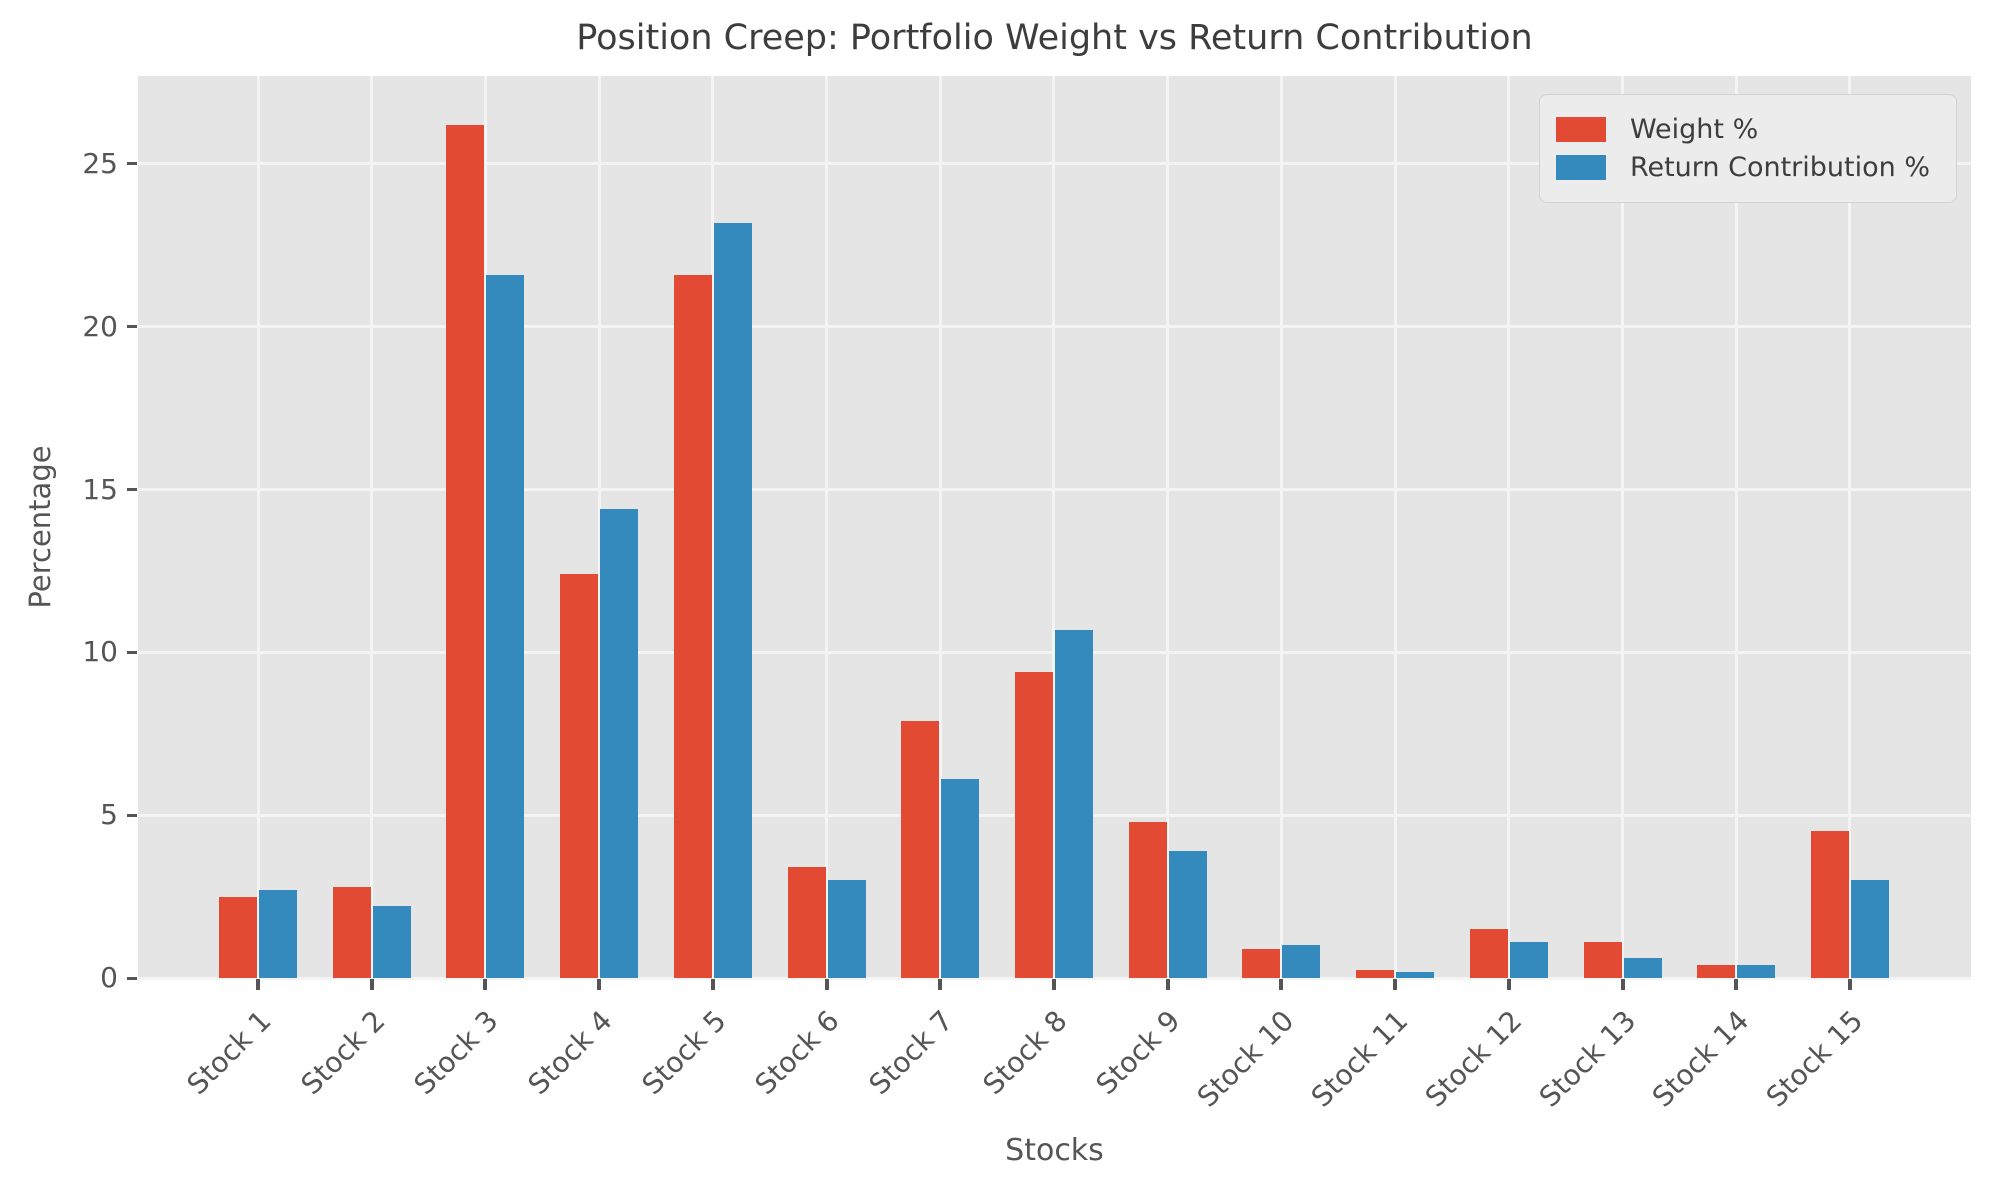 This screenshot has height=1200, width=2000. What do you see at coordinates (109, 815) in the screenshot?
I see `y-tick-label: 5` at bounding box center [109, 815].